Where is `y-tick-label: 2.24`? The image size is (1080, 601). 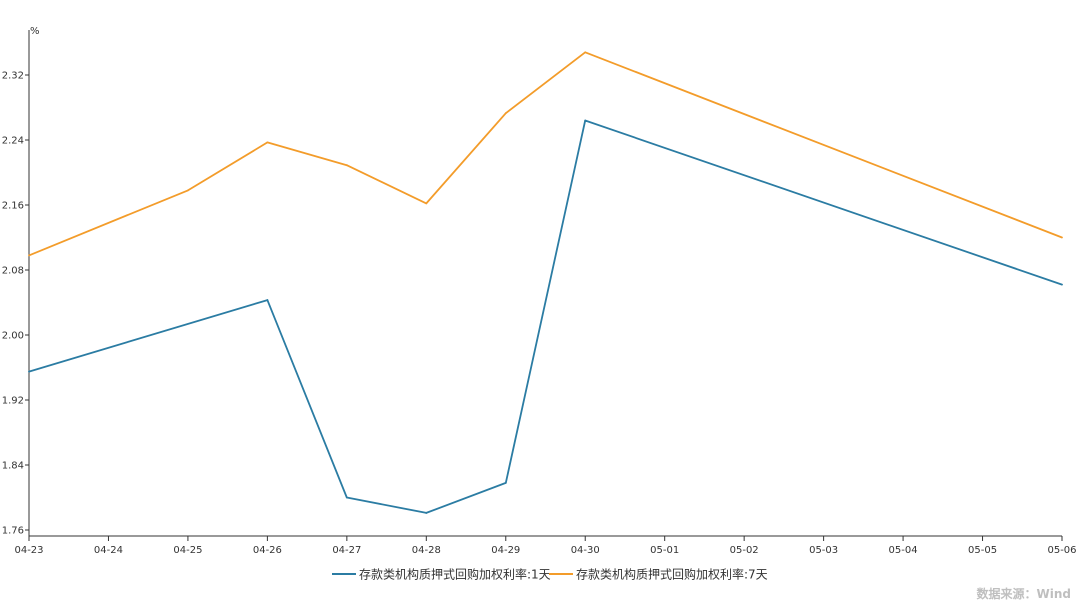 y-tick-label: 2.24 is located at coordinates (13, 141).